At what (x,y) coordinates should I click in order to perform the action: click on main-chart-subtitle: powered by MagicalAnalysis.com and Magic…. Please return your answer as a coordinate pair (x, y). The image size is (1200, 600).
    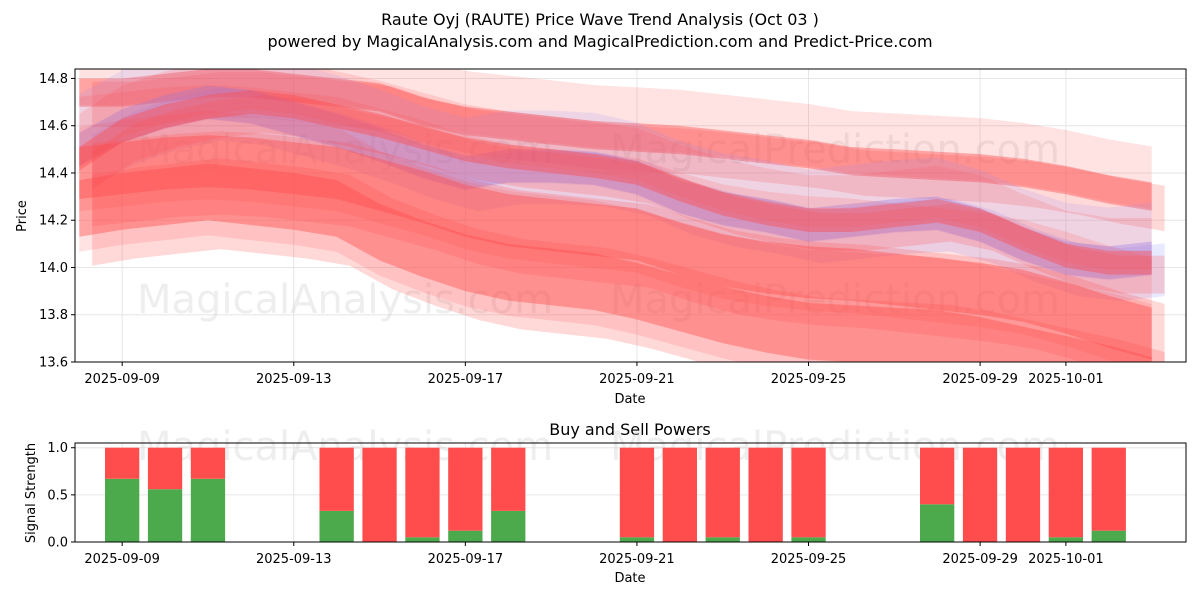
    Looking at the image, I should click on (599, 41).